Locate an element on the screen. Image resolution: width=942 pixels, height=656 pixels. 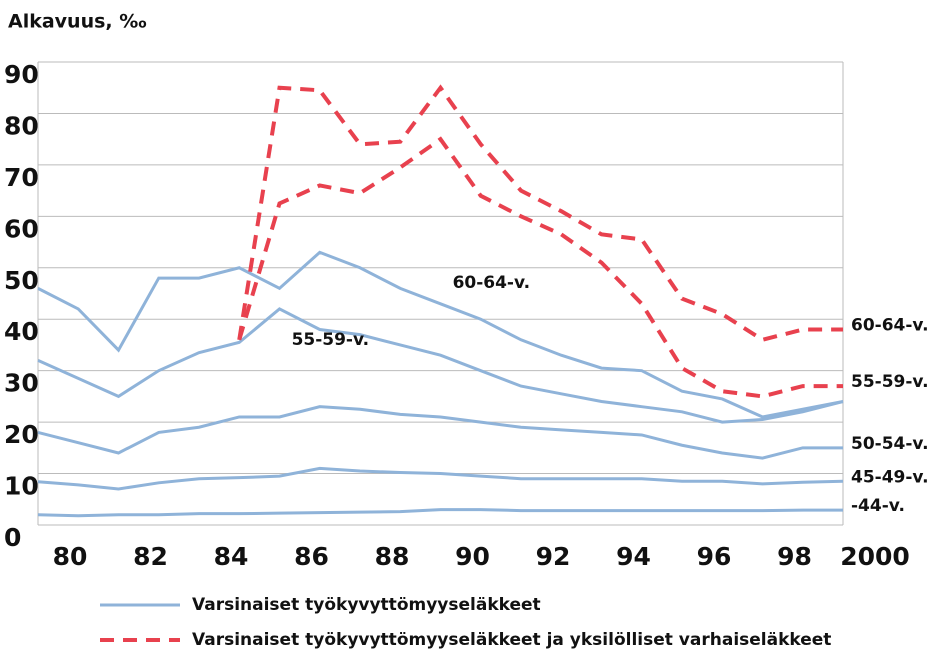
y-tick-label: 10 is located at coordinates (21, 486).